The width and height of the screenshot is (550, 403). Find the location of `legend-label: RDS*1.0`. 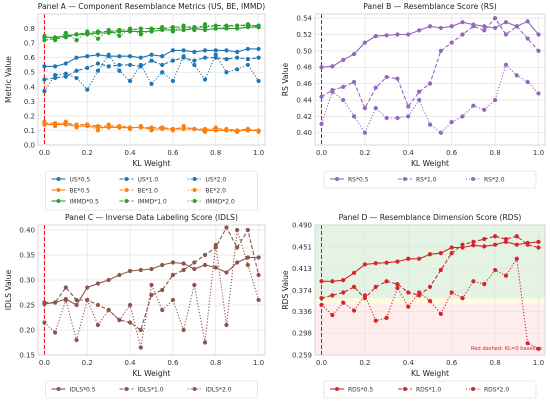

legend-label: RDS*1.0 is located at coordinates (428, 389).